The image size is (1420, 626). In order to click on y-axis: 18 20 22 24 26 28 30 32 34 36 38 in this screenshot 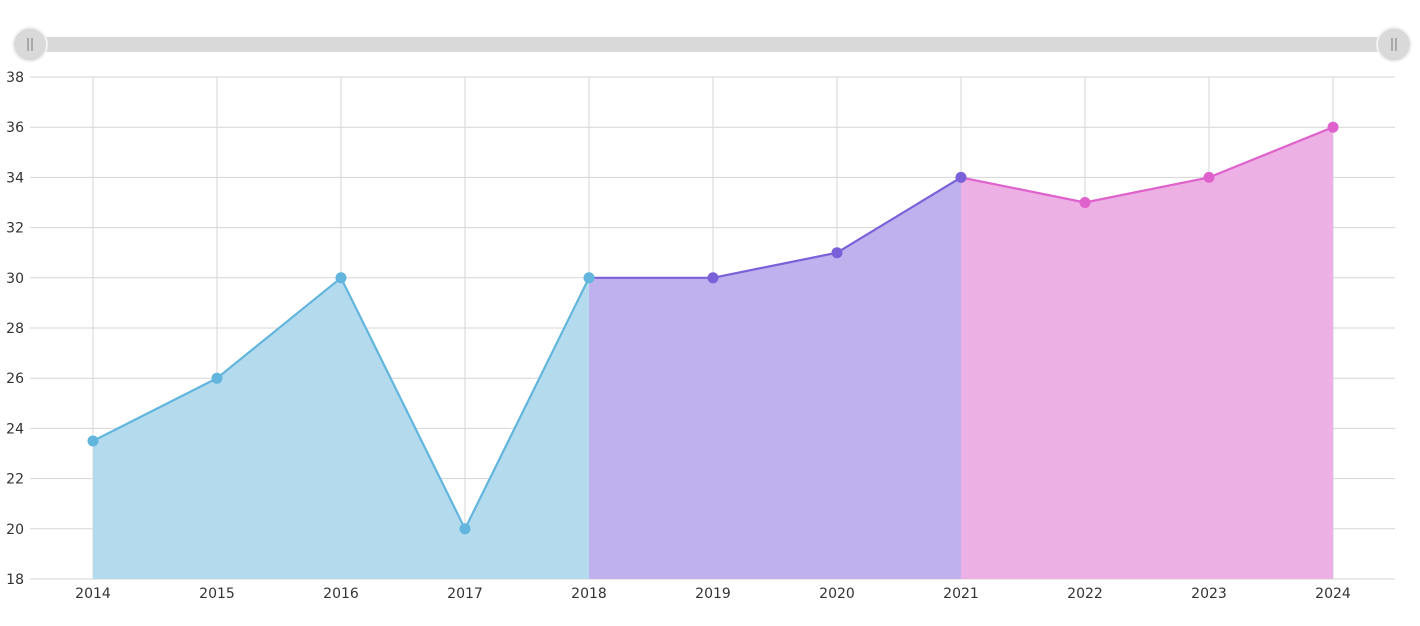, I will do `click(15, 329)`.